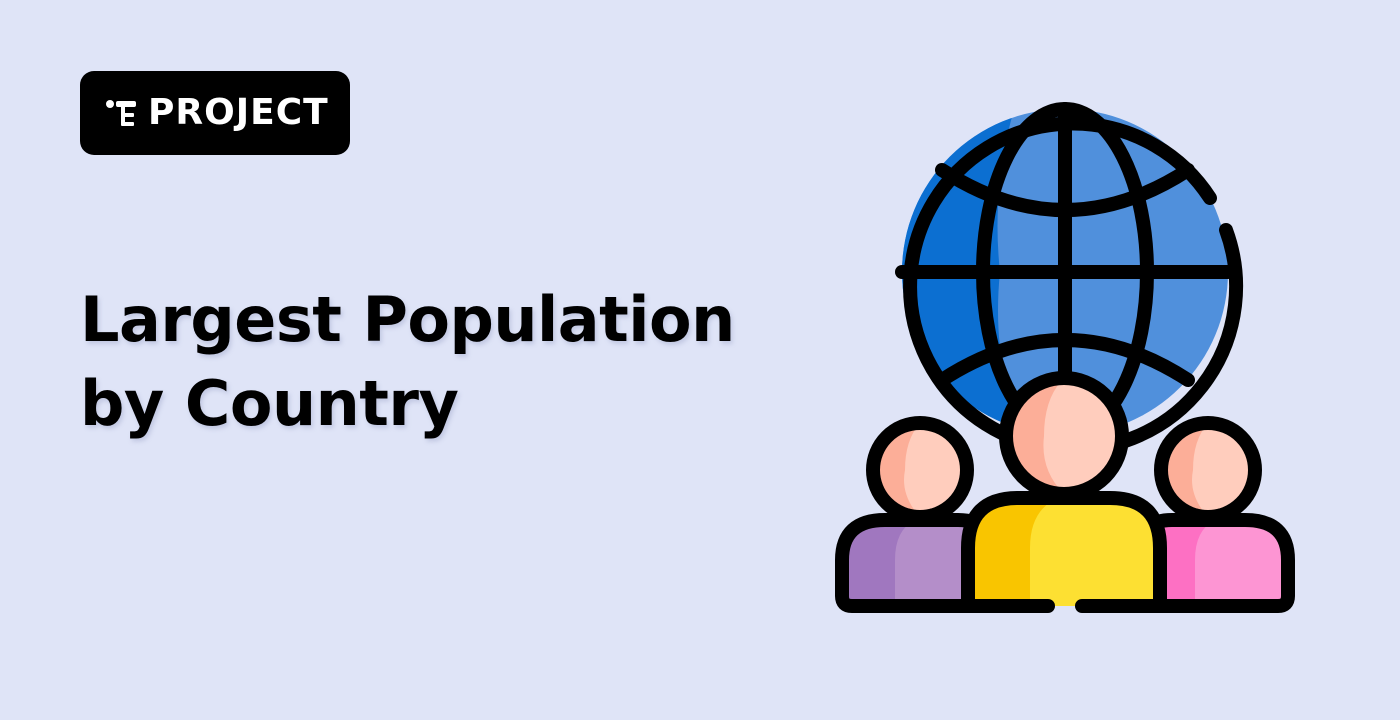 This screenshot has height=720, width=1400. I want to click on project-tree-icon, so click(121, 113).